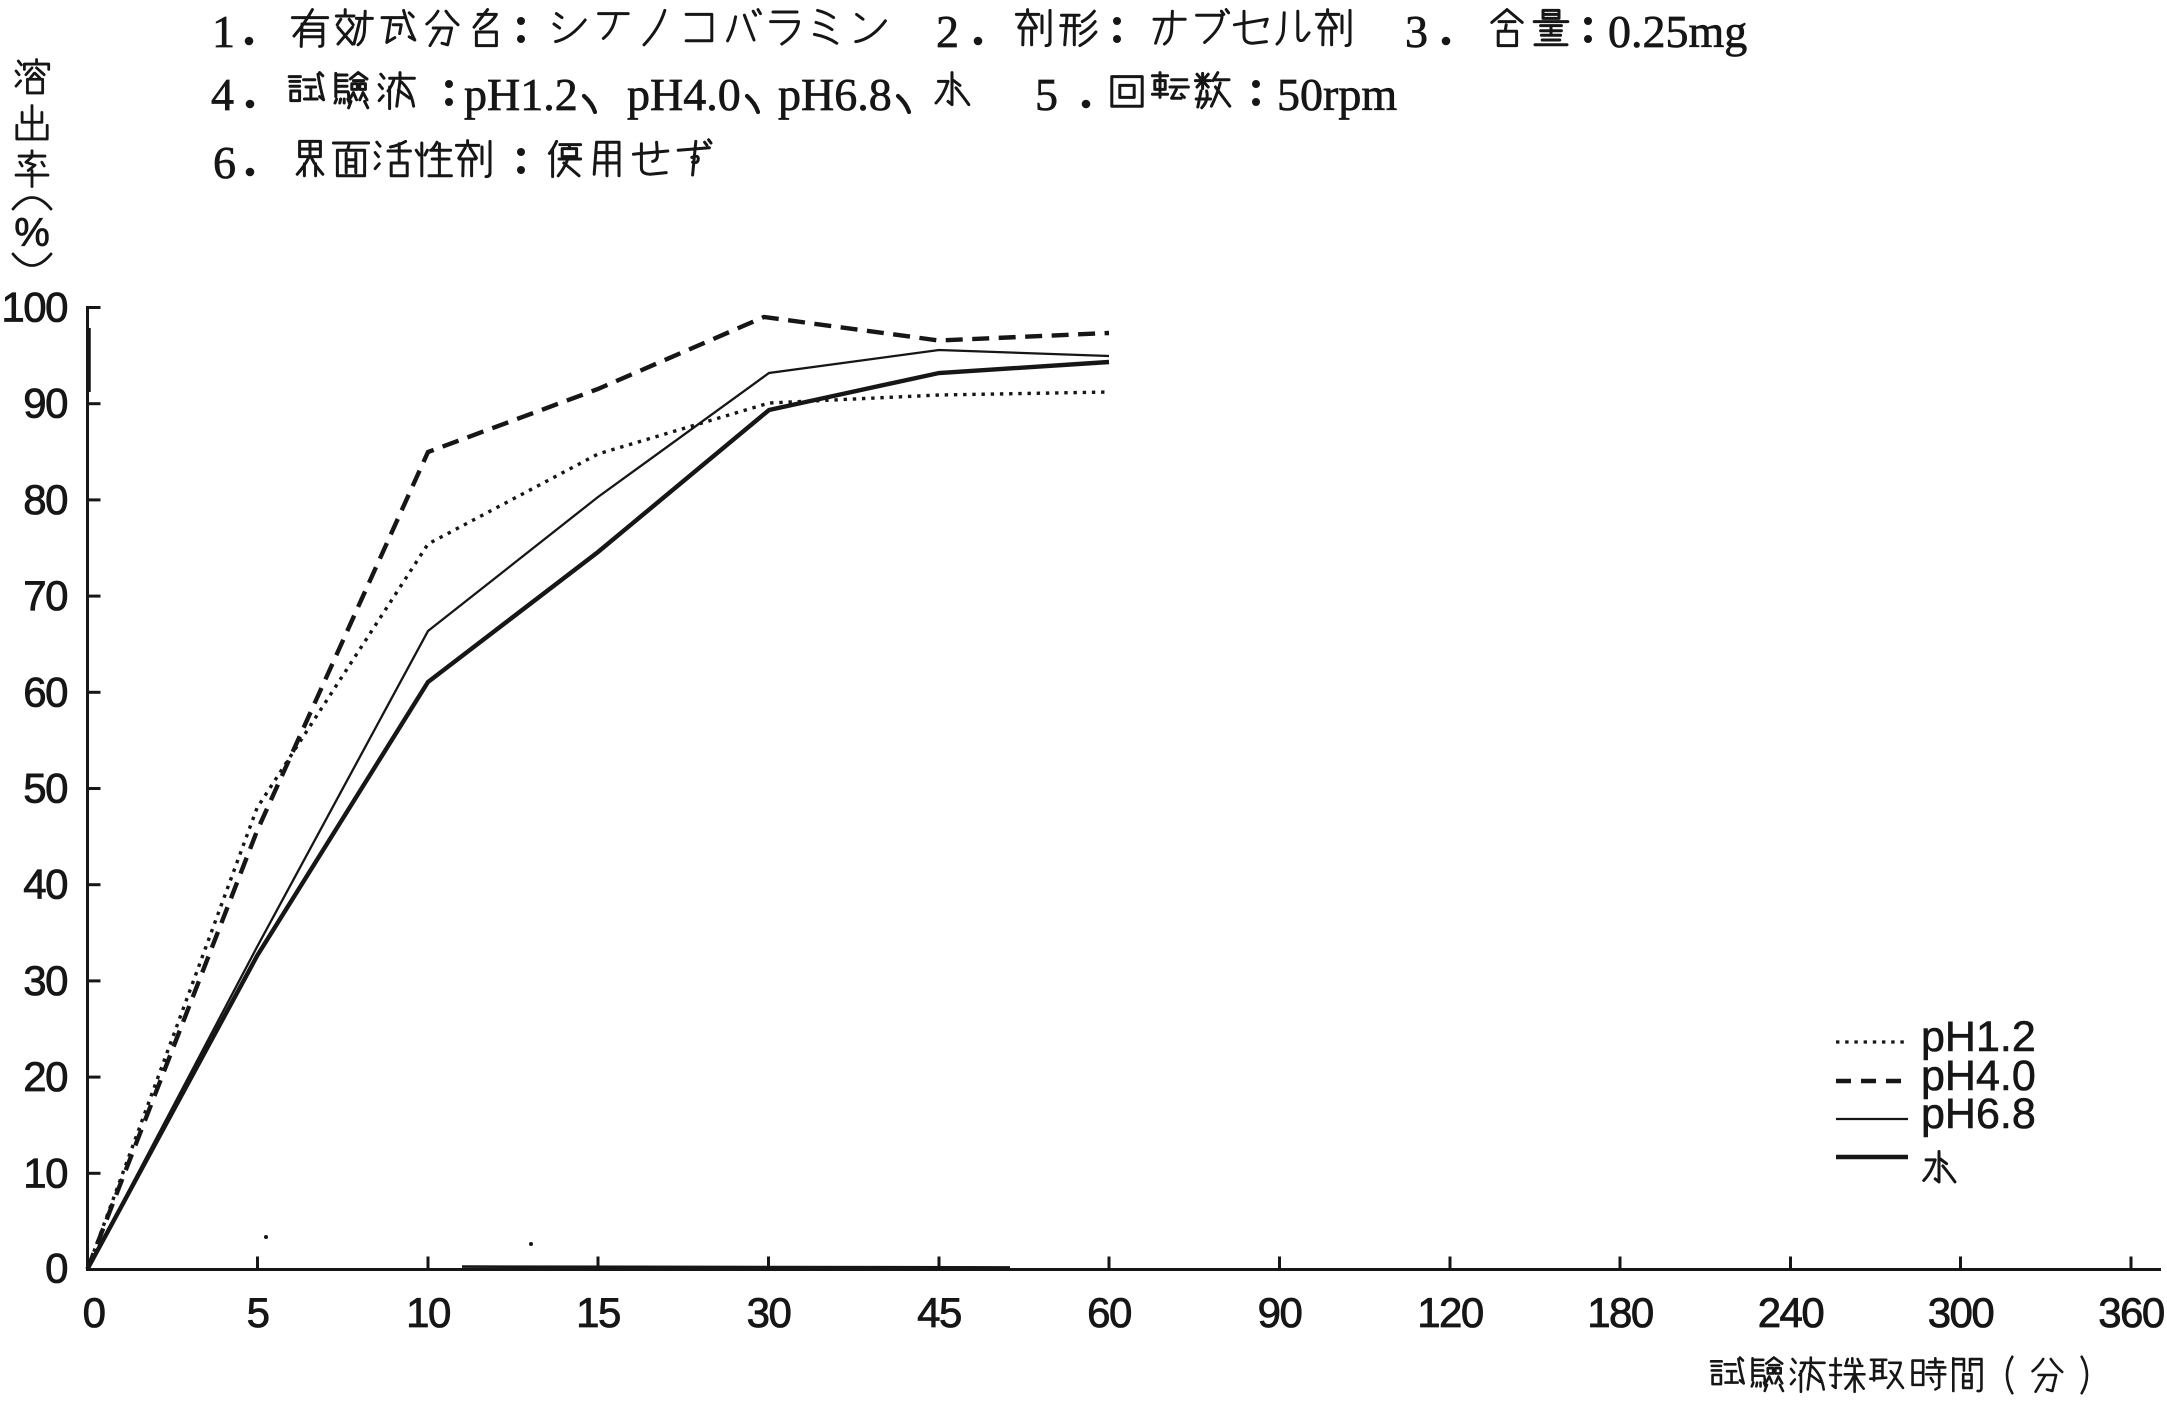 The height and width of the screenshot is (1422, 2167). I want to click on svg-text: 300, so click(1961, 1312).